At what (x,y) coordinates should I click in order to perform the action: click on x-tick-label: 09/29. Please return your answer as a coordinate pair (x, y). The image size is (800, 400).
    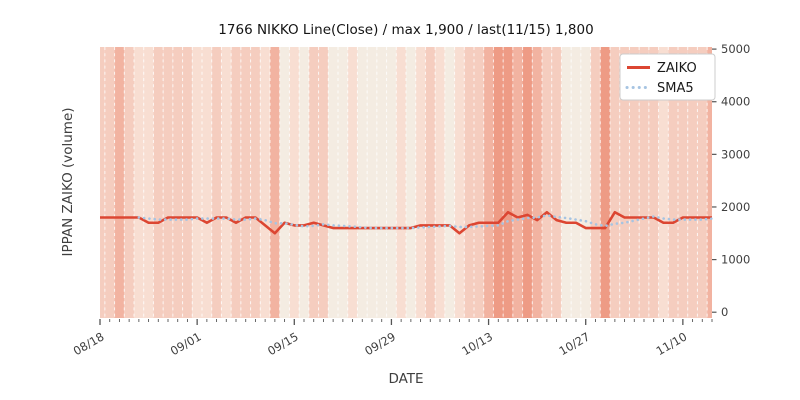
    Looking at the image, I should click on (380, 343).